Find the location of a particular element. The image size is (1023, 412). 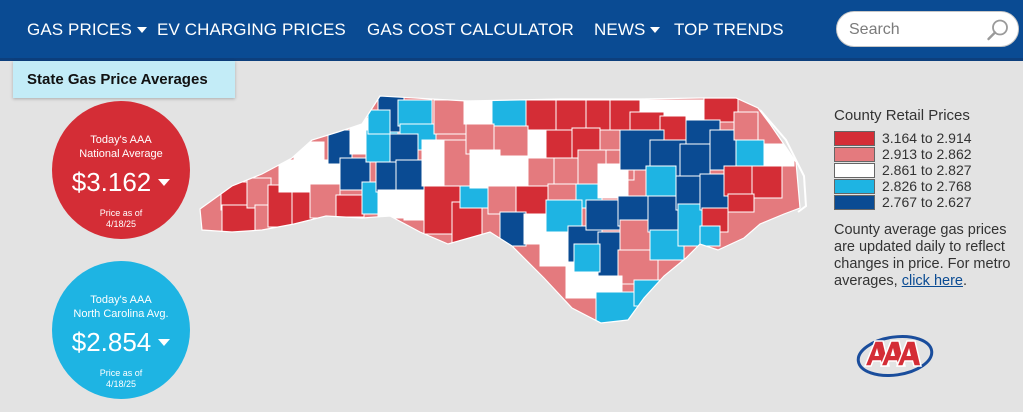

legend-row: 2.913 to 2.862 is located at coordinates (914, 154).